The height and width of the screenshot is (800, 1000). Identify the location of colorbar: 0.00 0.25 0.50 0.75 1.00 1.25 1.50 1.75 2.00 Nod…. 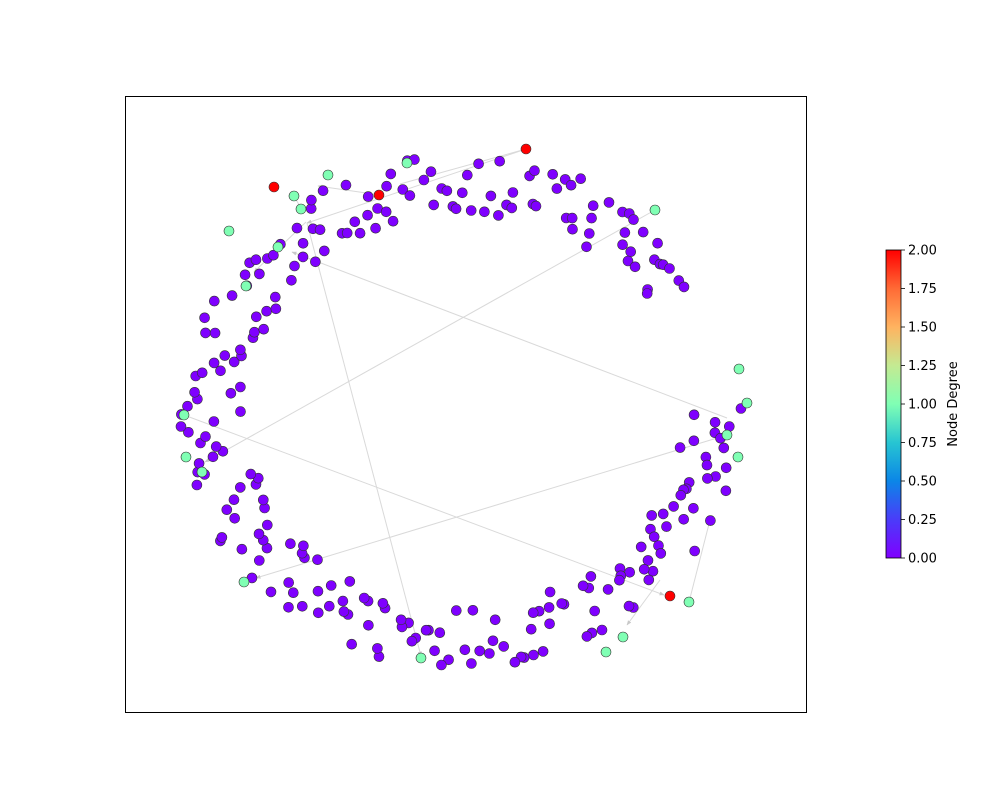
(923, 405).